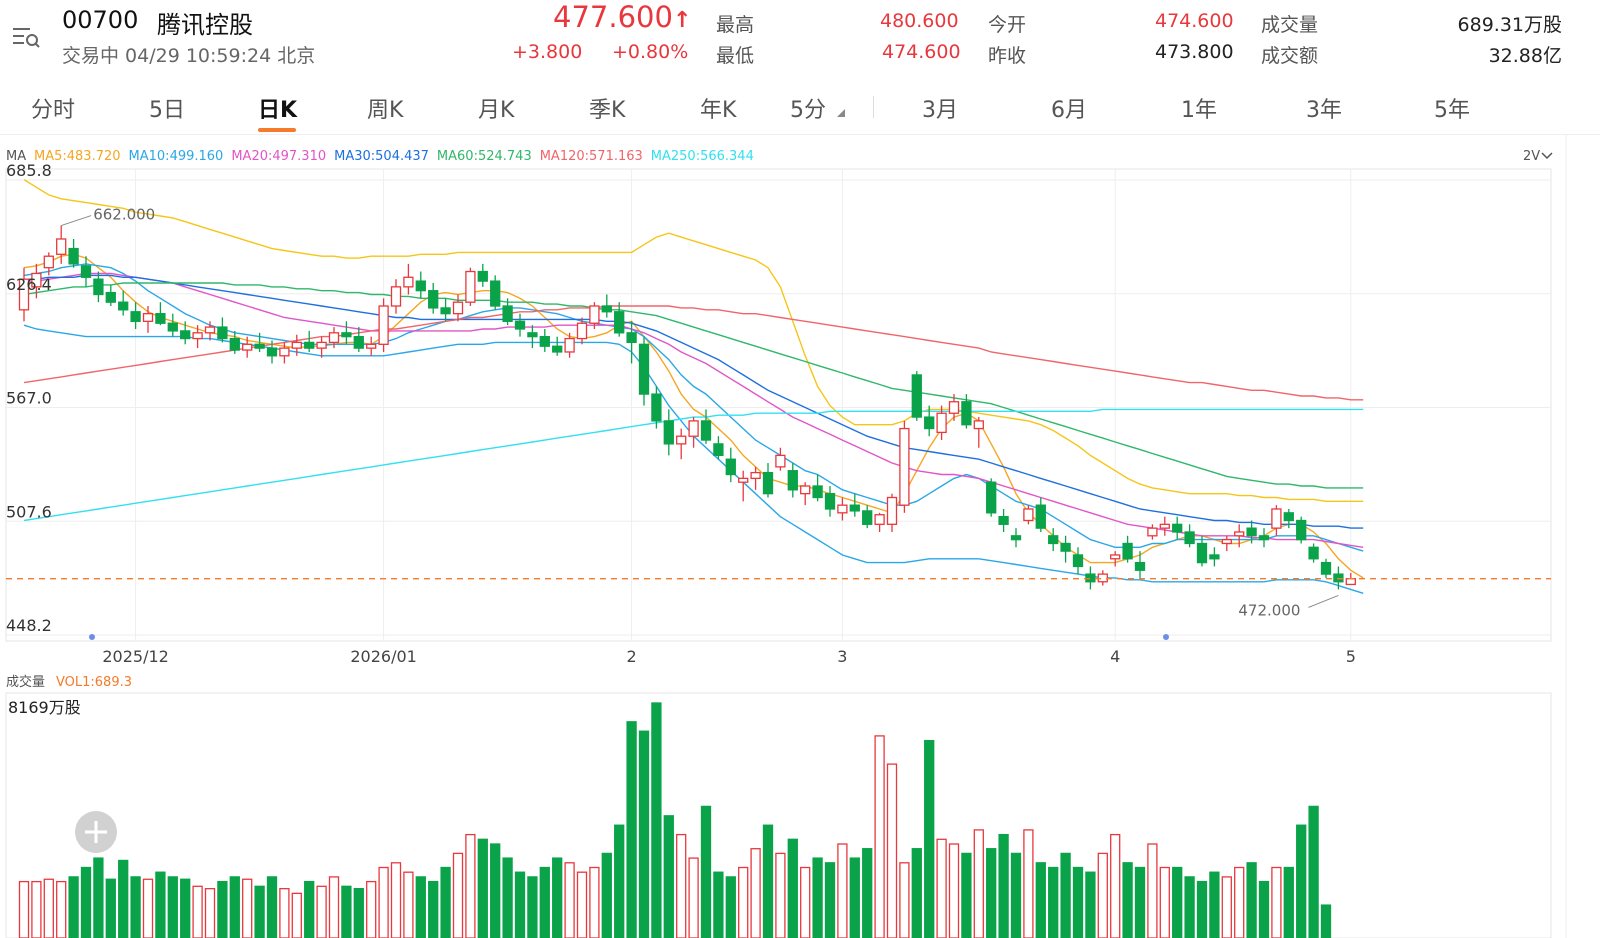  I want to click on tab-3-months: 3月, so click(940, 110).